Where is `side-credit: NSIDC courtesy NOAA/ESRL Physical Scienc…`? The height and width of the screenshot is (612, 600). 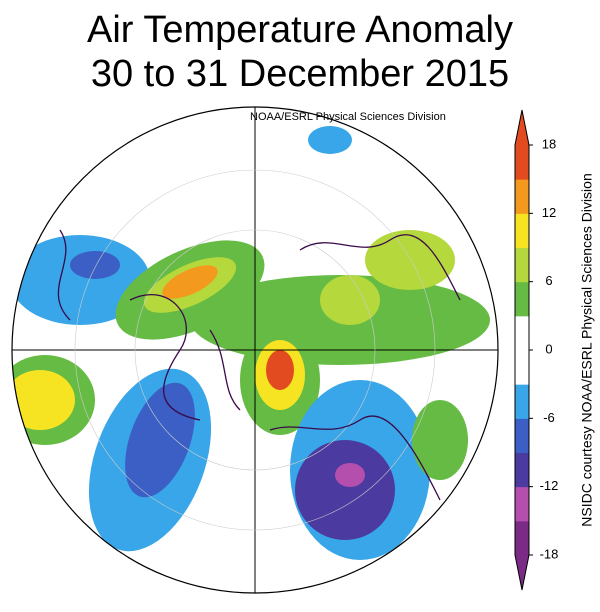 side-credit: NSIDC courtesy NOAA/ESRL Physical Scienc… is located at coordinates (587, 350).